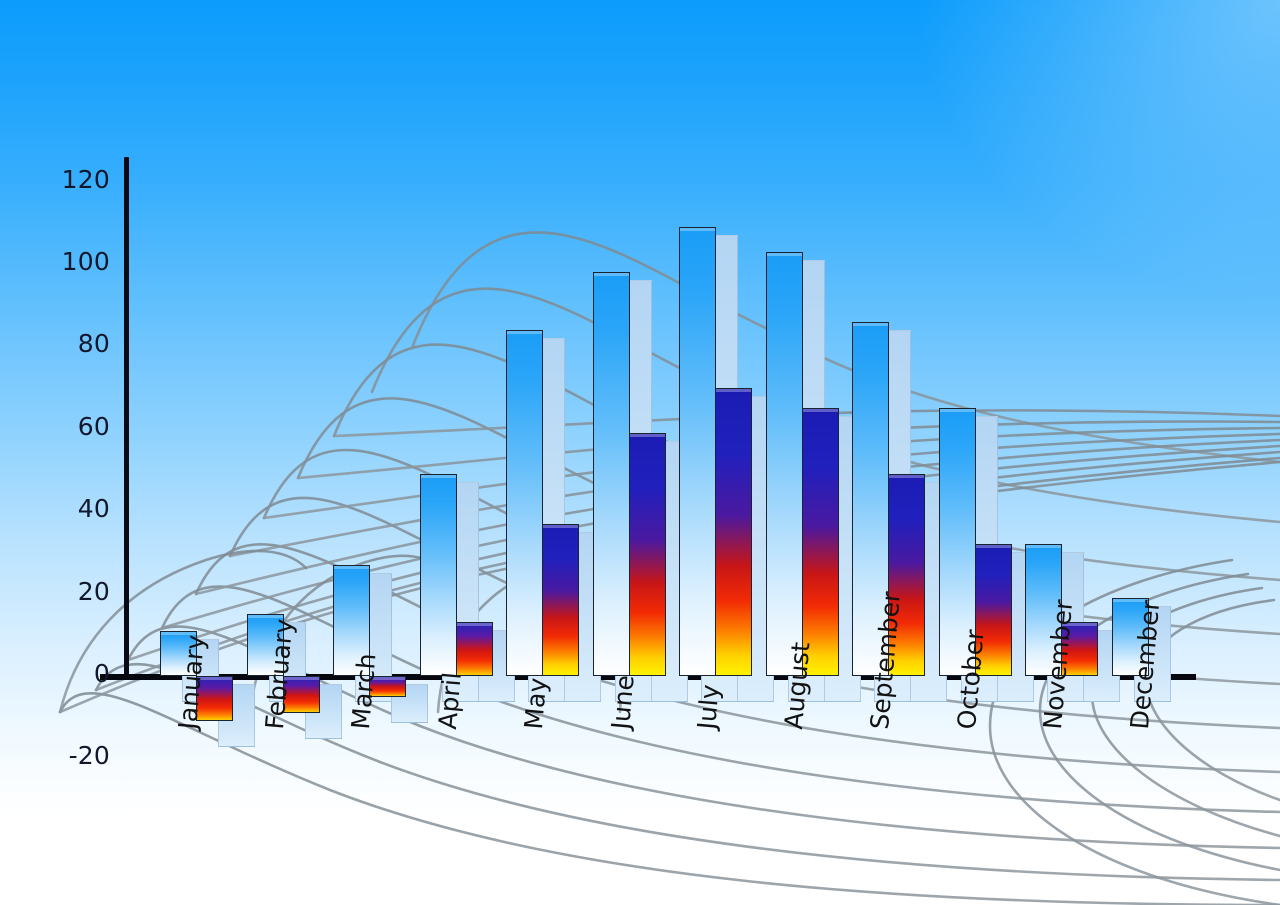 The height and width of the screenshot is (905, 1280). What do you see at coordinates (93, 591) in the screenshot?
I see `y-tick-label: 20` at bounding box center [93, 591].